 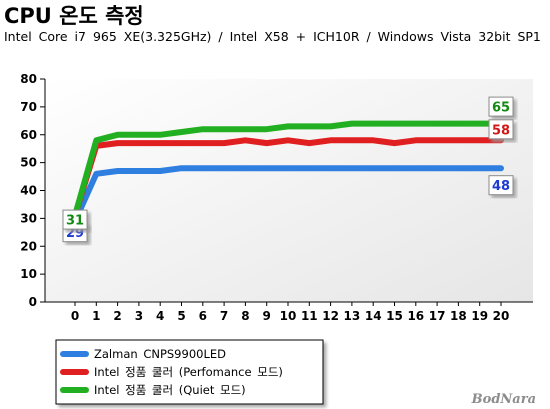 What do you see at coordinates (96, 316) in the screenshot?
I see `x-tick-label: 1` at bounding box center [96, 316].